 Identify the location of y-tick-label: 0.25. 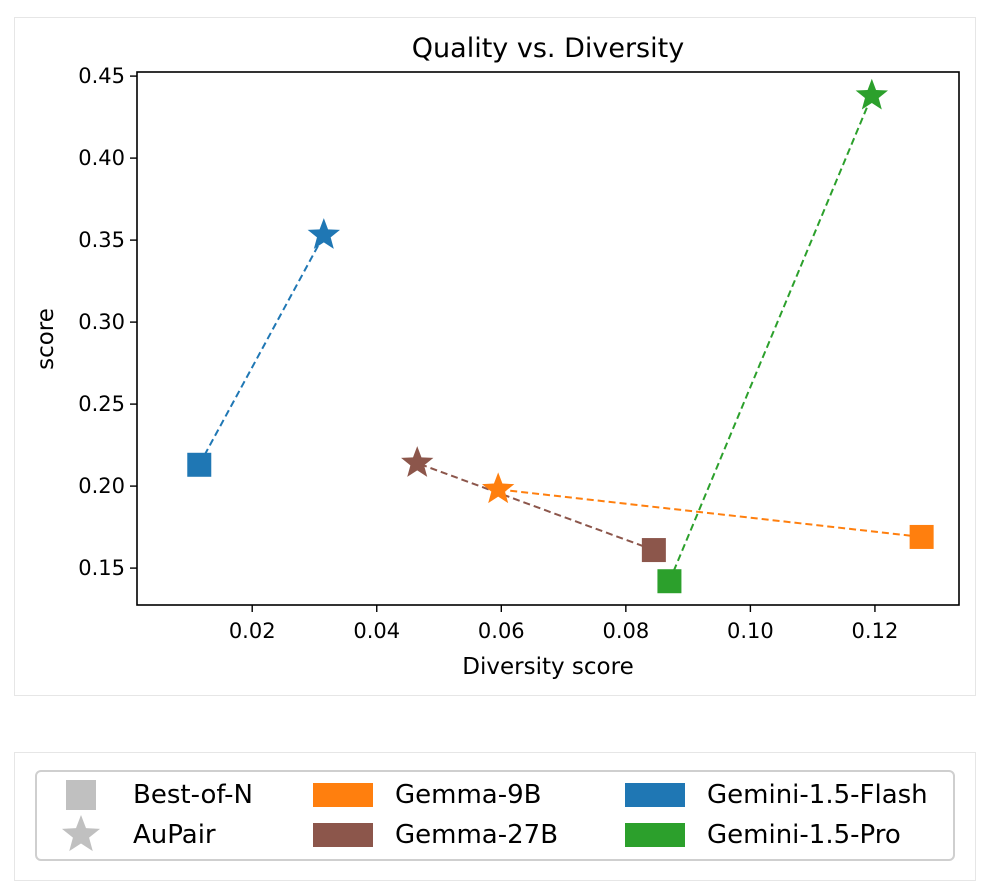
(101, 404).